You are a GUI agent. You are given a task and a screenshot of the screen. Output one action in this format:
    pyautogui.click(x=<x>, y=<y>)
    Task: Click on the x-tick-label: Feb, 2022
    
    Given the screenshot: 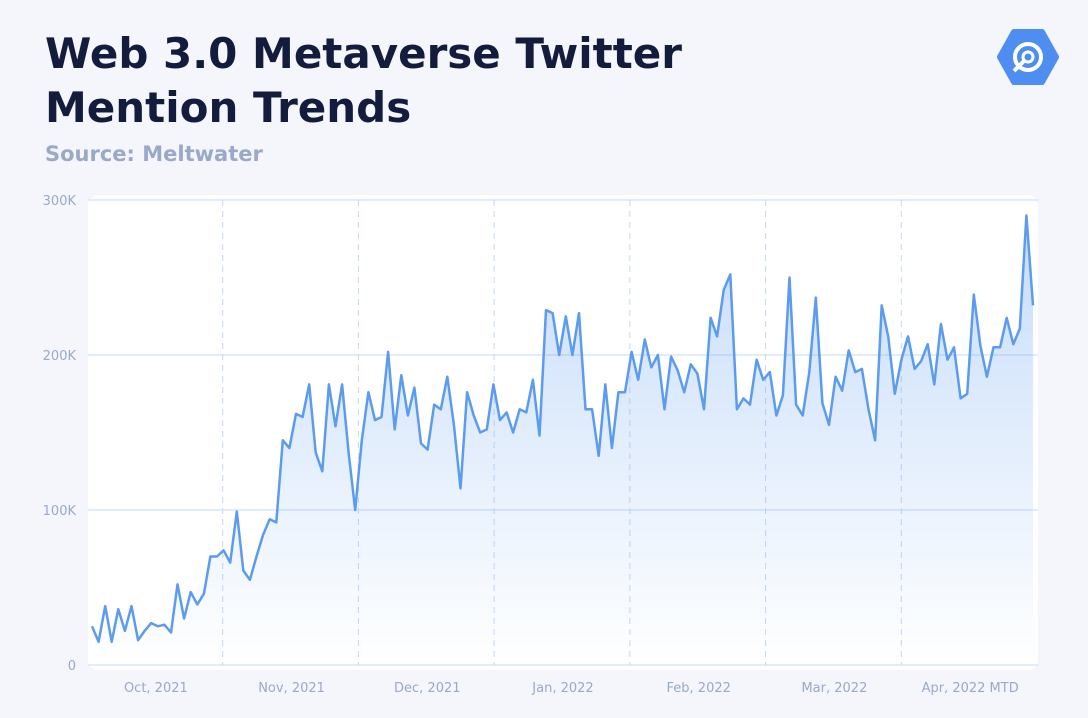 What is the action you would take?
    pyautogui.click(x=699, y=688)
    